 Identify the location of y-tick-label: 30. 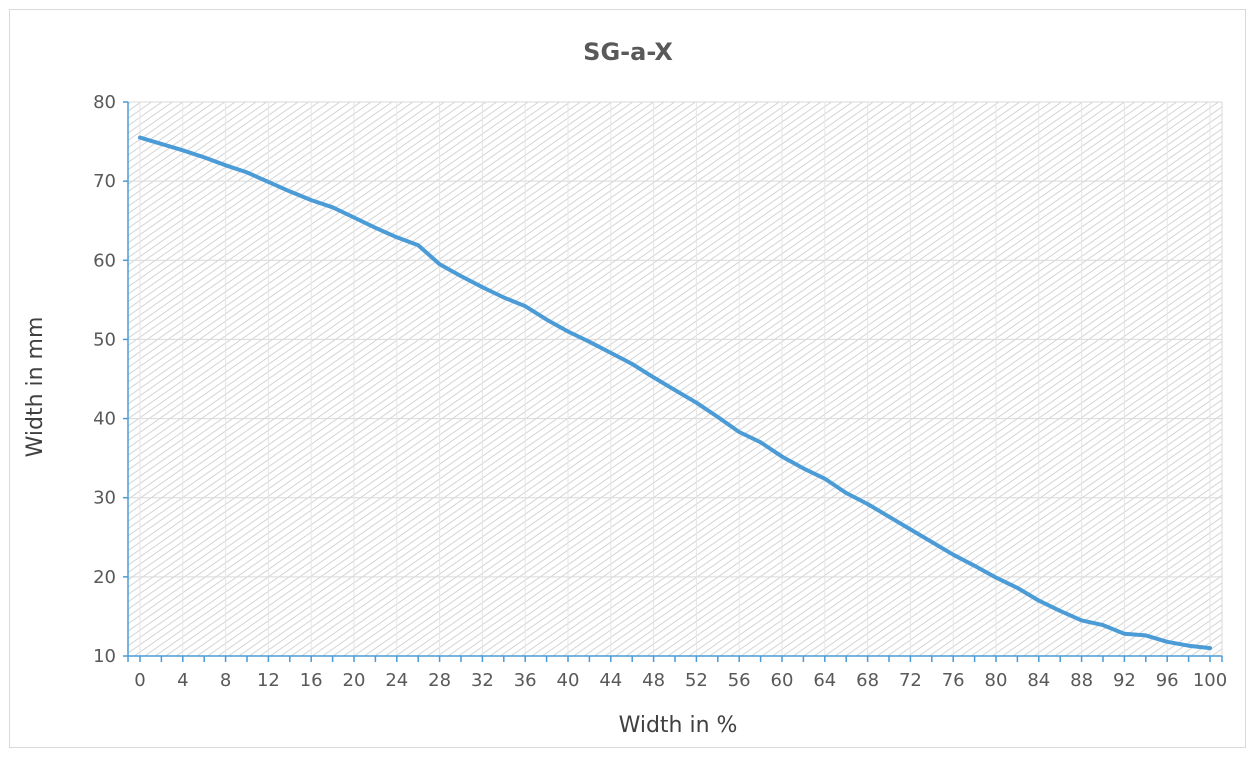
(104, 498).